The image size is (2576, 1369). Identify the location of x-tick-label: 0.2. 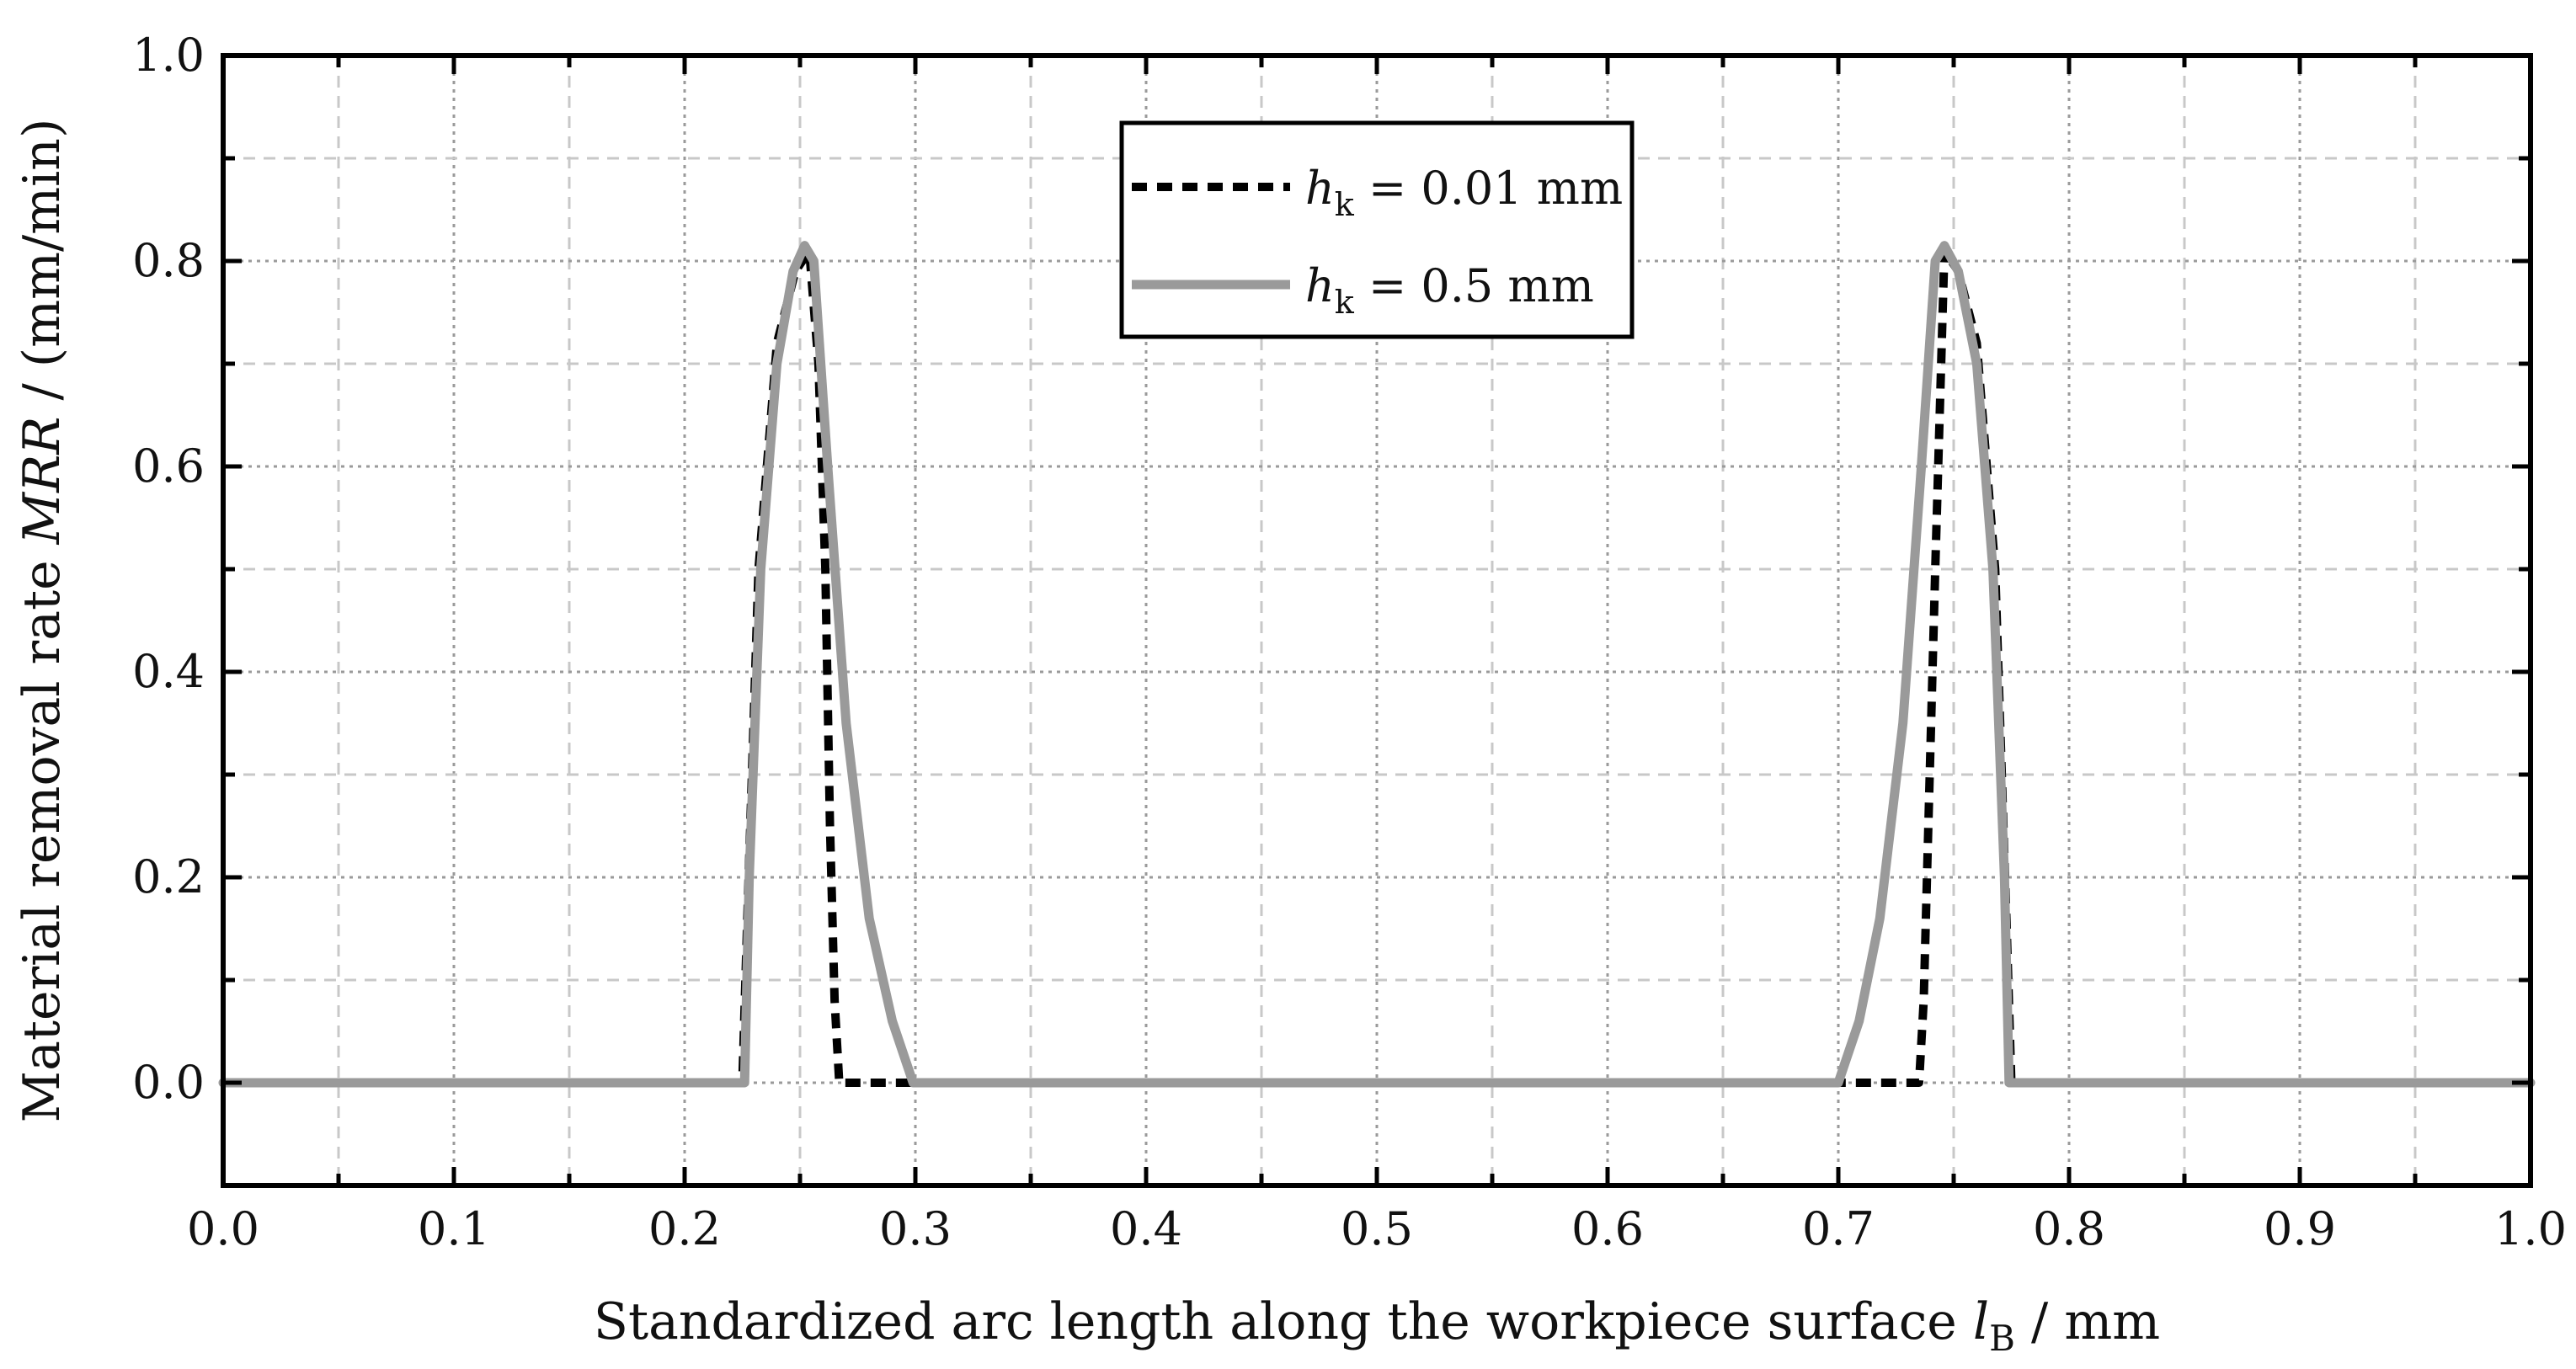
(684, 1228).